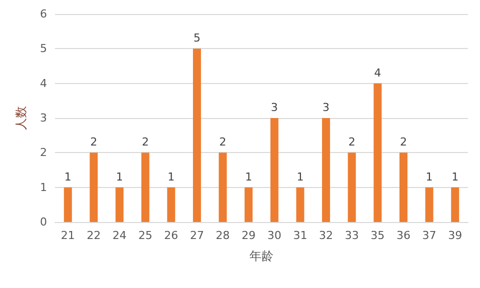 Image resolution: width=480 pixels, height=288 pixels. Describe the element at coordinates (262, 256) in the screenshot. I see `x-axis-title: 年龄` at that location.